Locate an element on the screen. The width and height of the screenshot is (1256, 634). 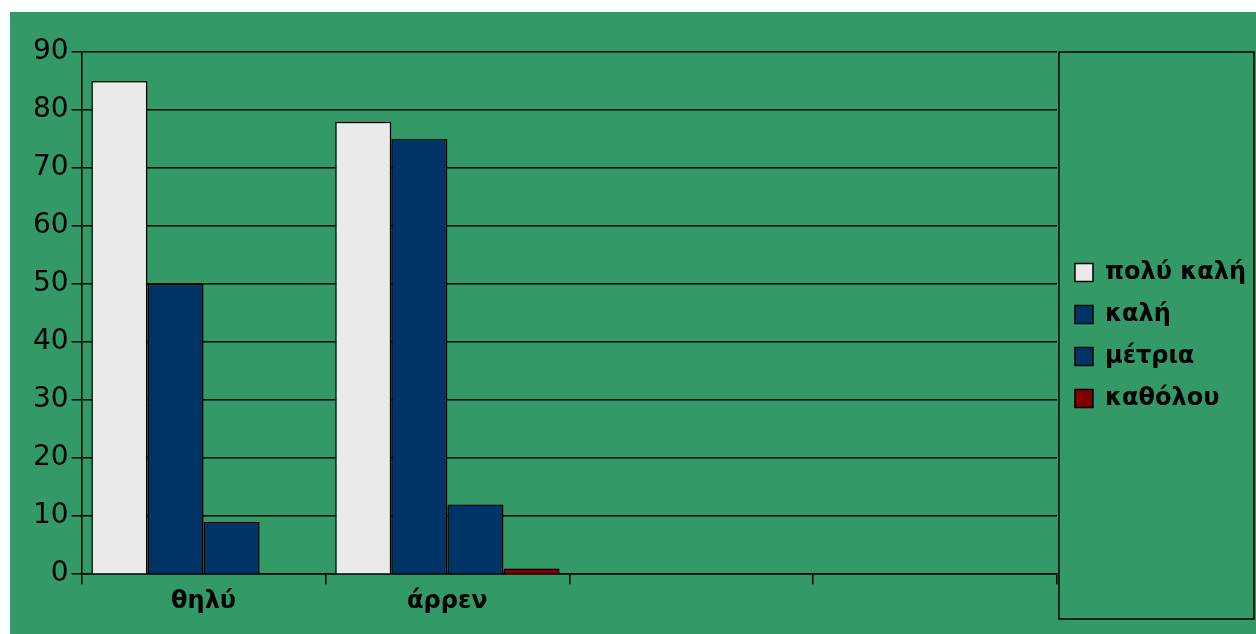
y-tick-label: 20 is located at coordinates (50, 456).